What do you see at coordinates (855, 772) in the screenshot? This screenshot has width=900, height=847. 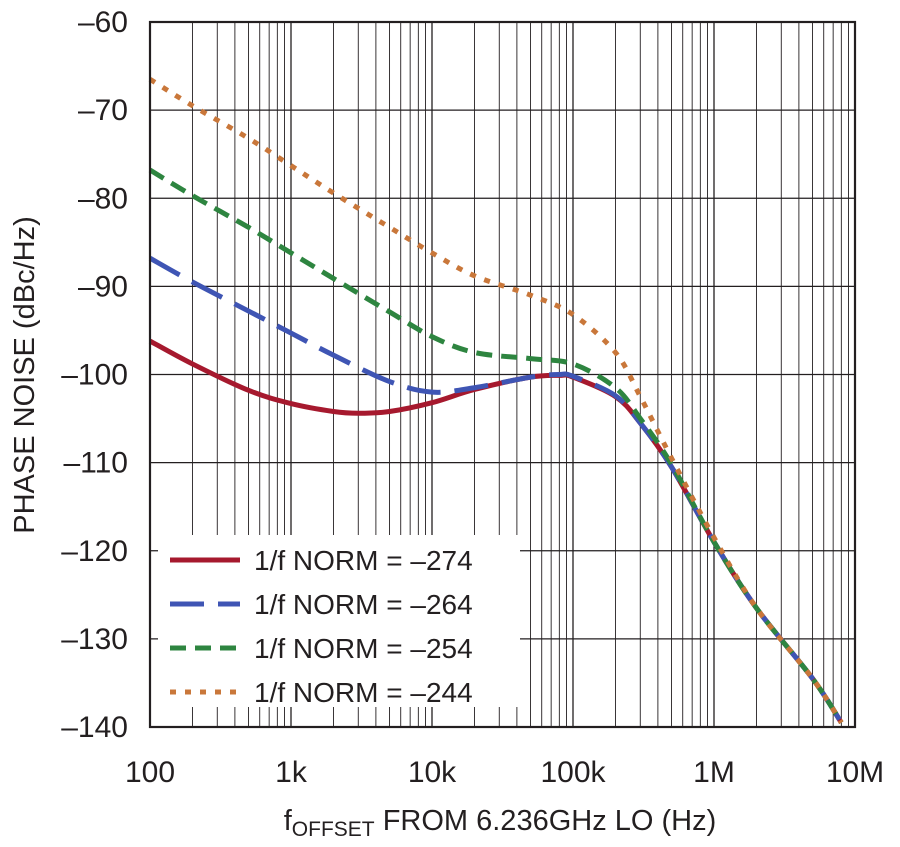 I see `x-tick-label: 10M` at bounding box center [855, 772].